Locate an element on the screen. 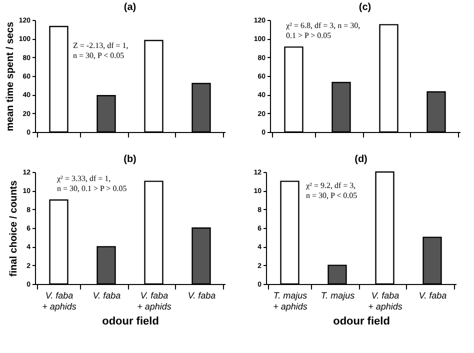 This screenshot has height=353, width=474. chart-title: (a) is located at coordinates (130, 7).